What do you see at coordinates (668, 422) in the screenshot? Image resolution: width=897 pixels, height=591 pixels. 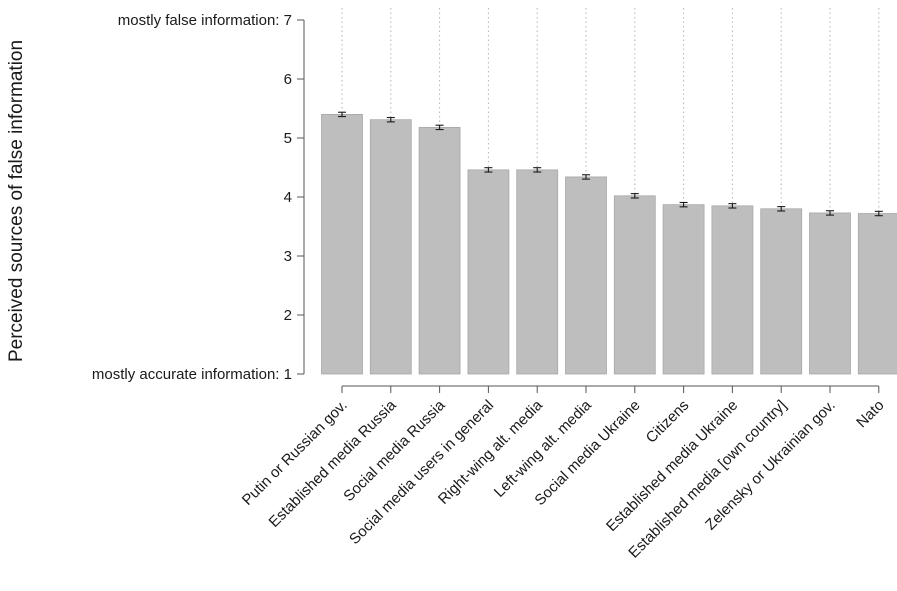 I see `x-tick-label: Citizens` at bounding box center [668, 422].